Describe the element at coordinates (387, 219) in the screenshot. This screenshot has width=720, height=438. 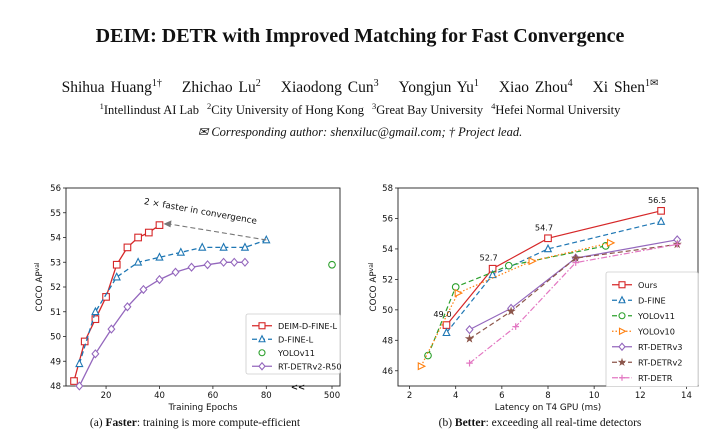
I see `chart-b-ytick-label-5: 56` at that location.